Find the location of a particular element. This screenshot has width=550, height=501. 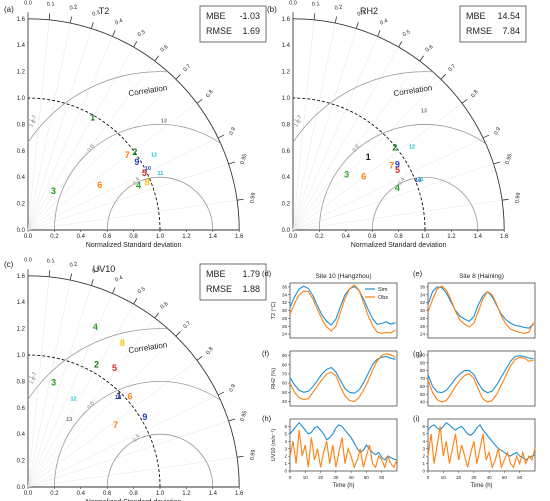

corr-tick-label: 0.5 is located at coordinates (142, 290).